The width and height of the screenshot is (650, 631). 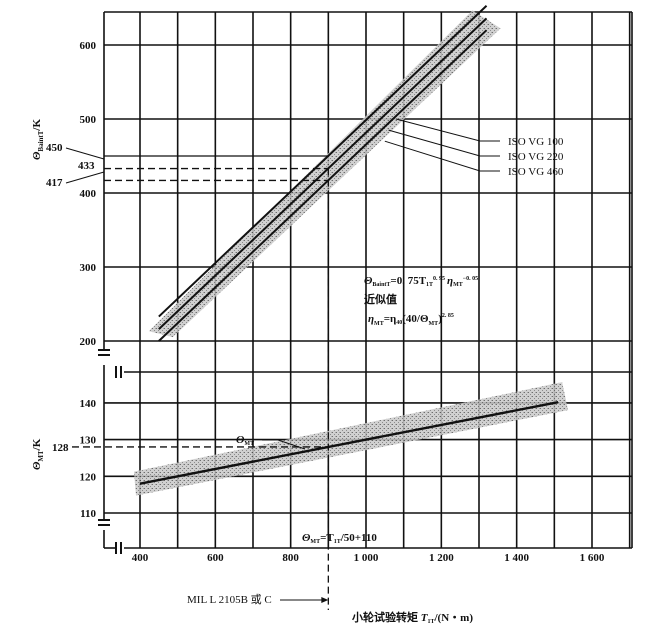 I want to click on y-tick-label-lower: 130, so click(x=88, y=441).